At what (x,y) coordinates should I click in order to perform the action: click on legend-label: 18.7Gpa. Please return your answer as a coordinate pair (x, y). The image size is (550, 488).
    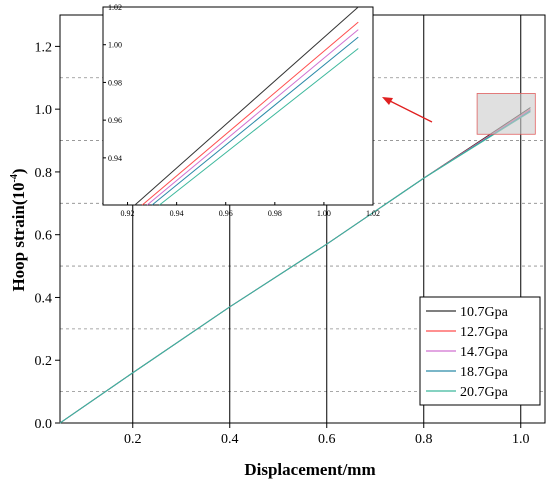
    Looking at the image, I should click on (484, 372).